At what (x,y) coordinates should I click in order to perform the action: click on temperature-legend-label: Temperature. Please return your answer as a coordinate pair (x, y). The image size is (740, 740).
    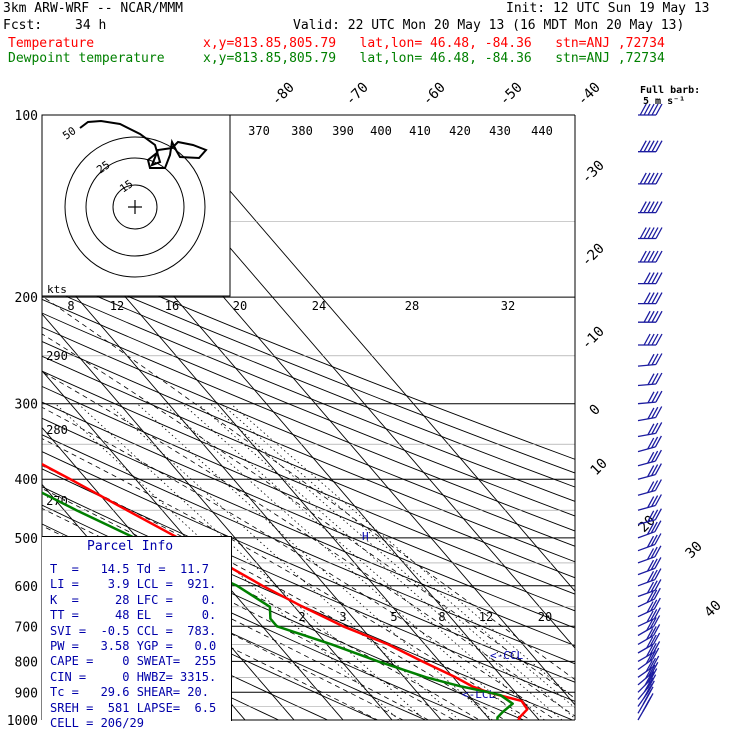
    Looking at the image, I should click on (51, 43).